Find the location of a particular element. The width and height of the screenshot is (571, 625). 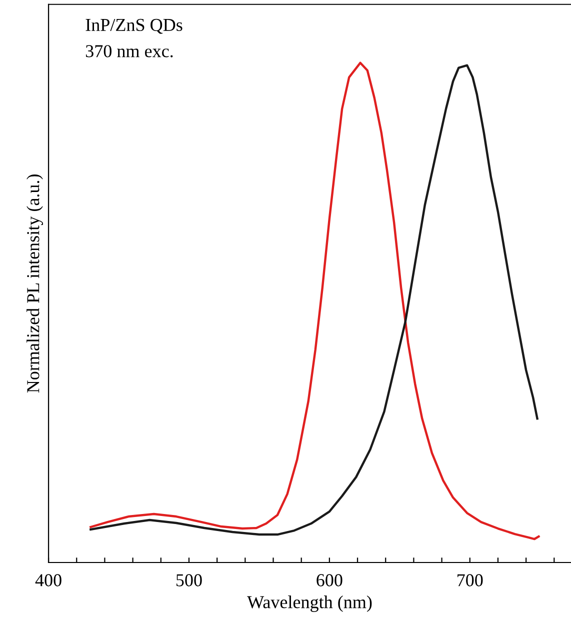

x-axis-title: Wavelength (nm) is located at coordinates (309, 604).